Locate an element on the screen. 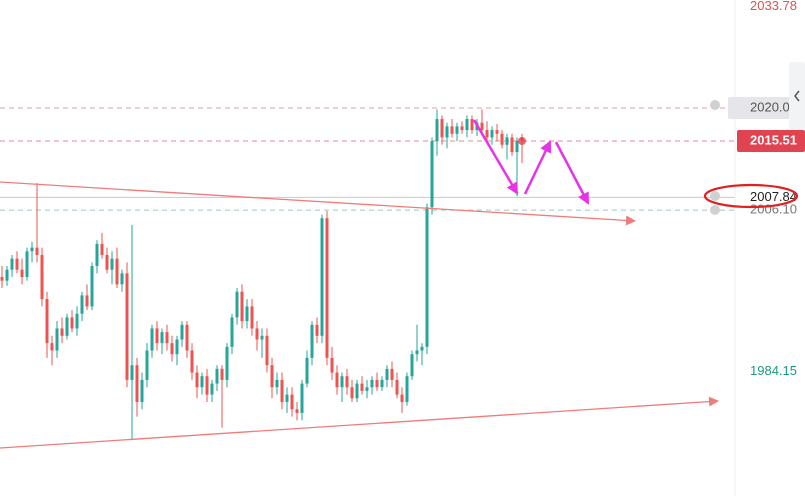  price-label: 2015.51 is located at coordinates (773, 139).